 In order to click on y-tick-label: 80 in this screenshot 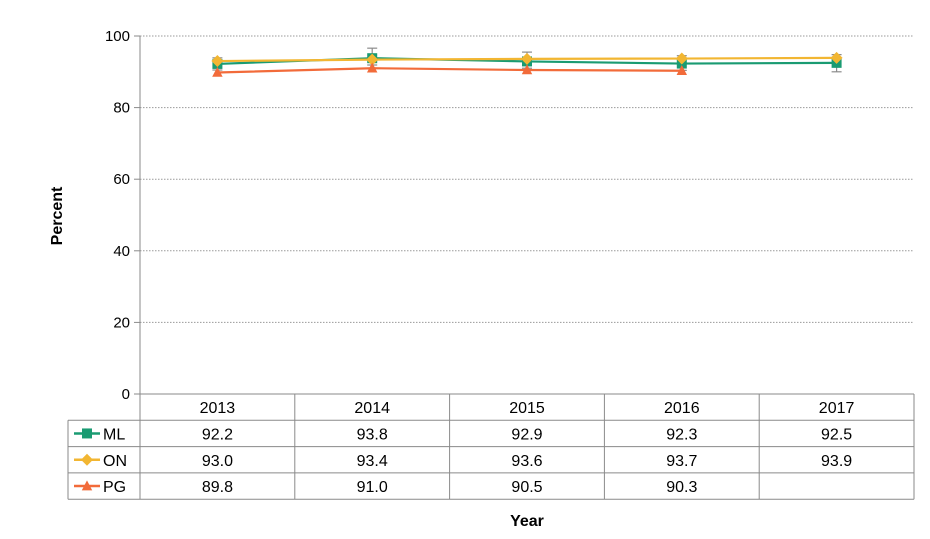, I will do `click(121, 108)`.